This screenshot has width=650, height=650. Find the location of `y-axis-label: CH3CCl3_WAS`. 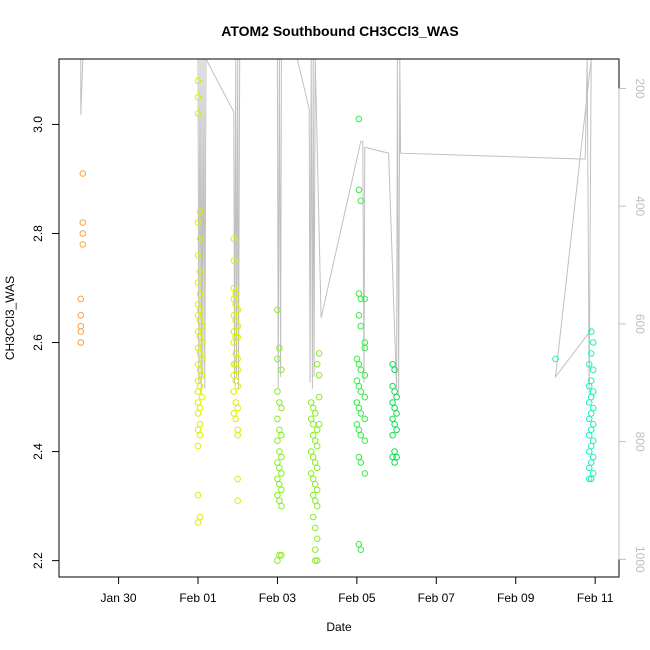

y-axis-label: CH3CCl3_WAS is located at coordinates (10, 318).